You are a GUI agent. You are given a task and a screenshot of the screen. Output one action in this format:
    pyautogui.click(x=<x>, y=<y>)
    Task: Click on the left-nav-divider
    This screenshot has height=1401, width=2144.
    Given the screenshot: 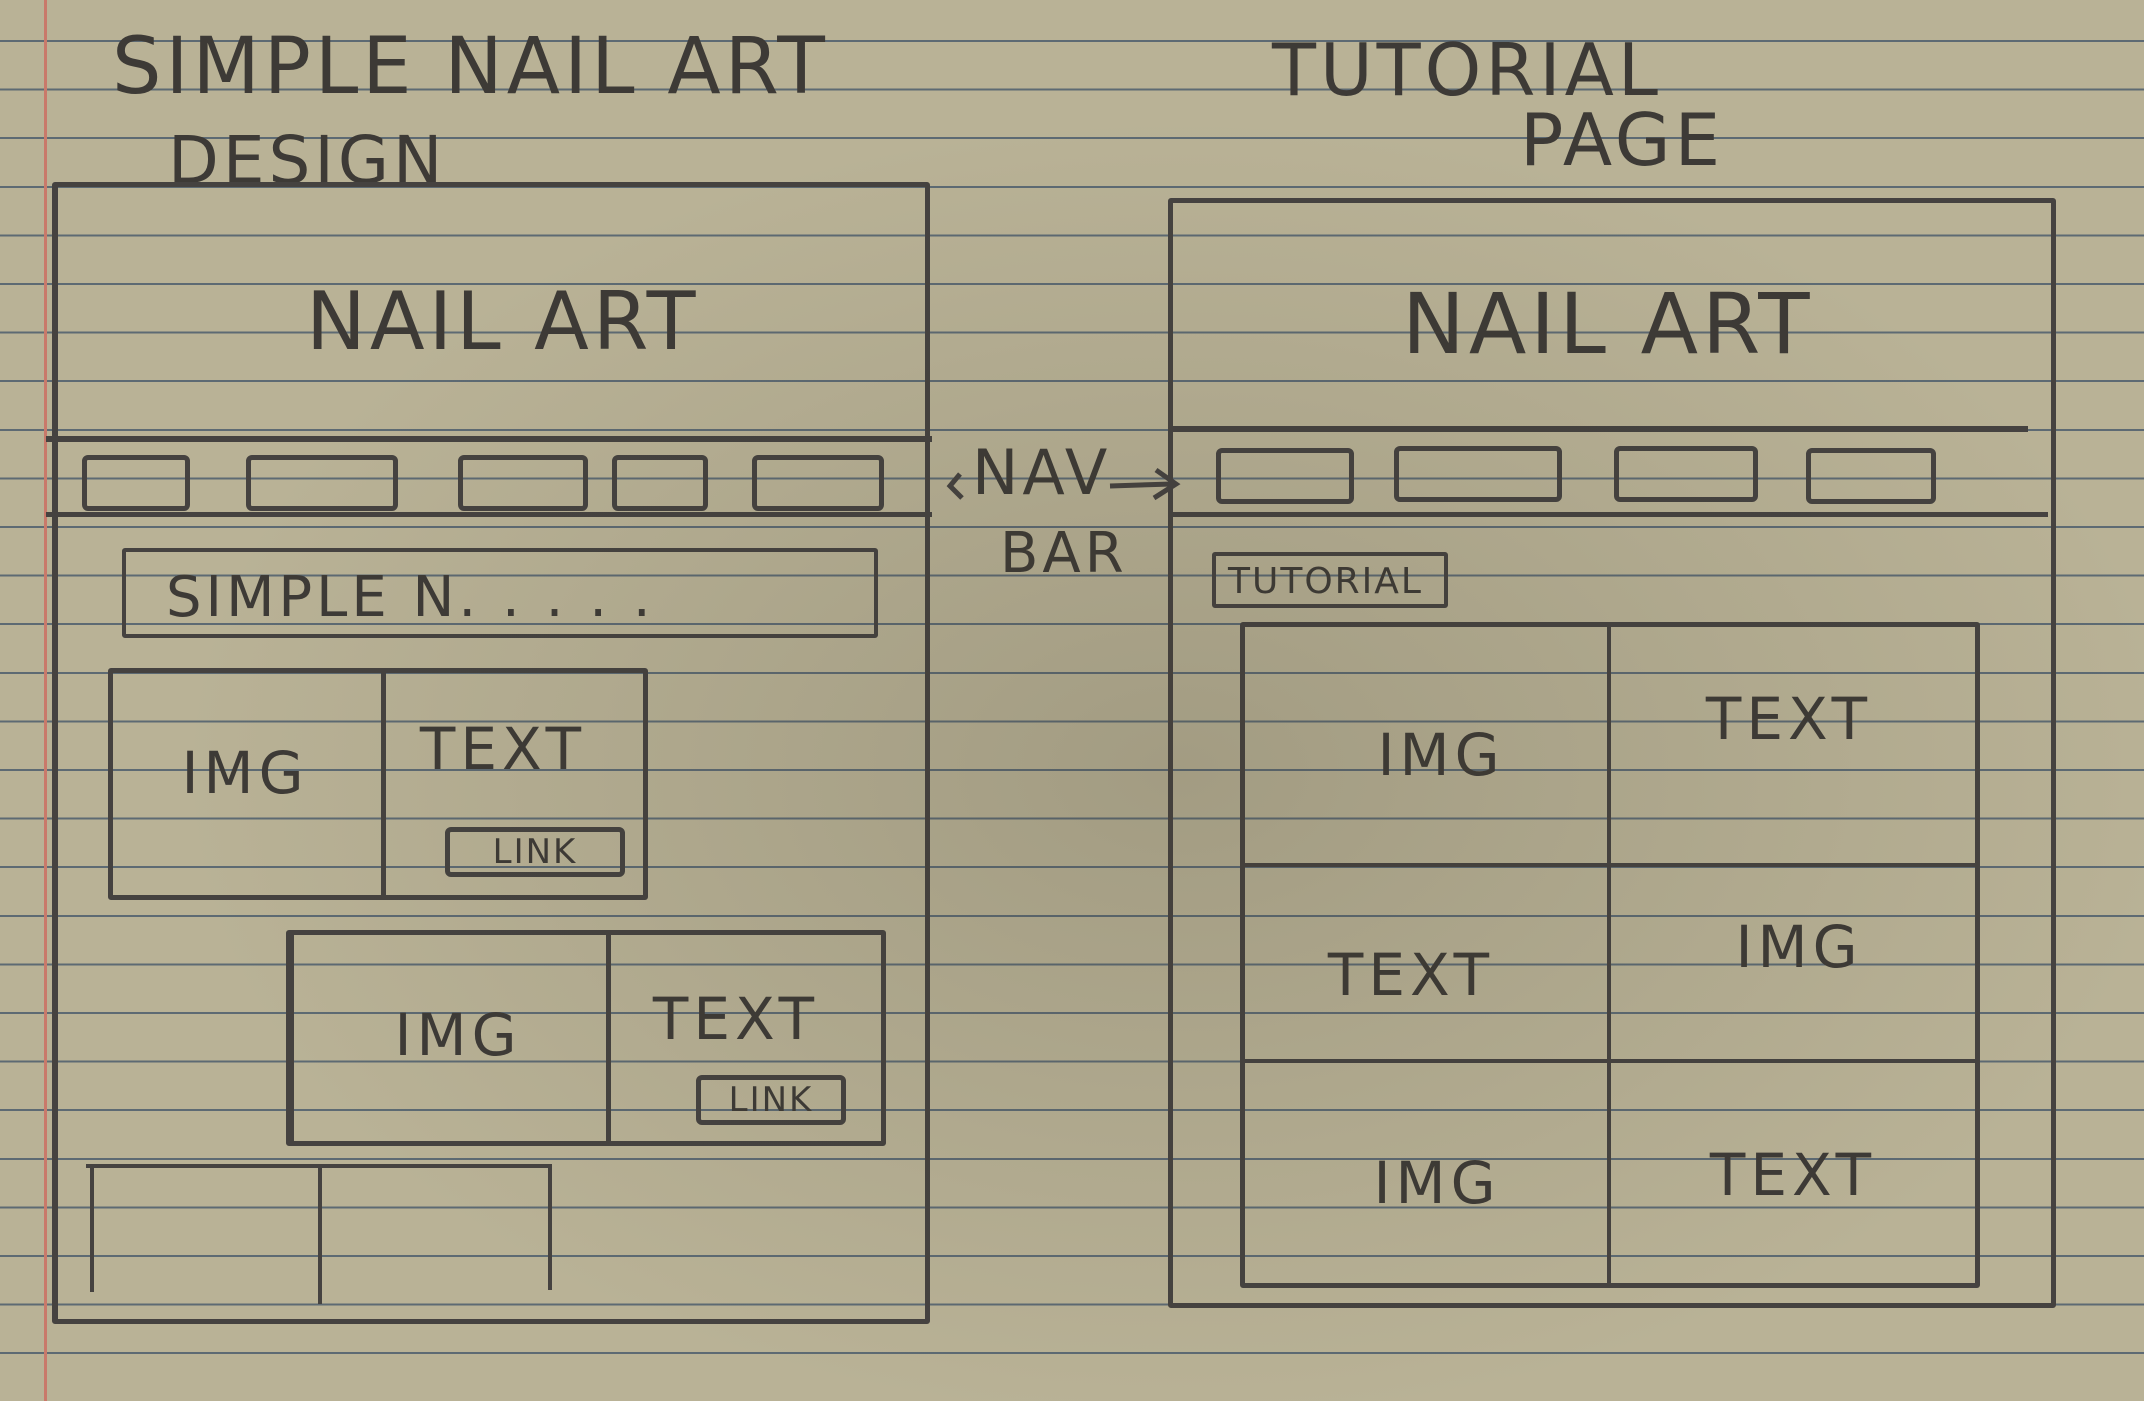 What is the action you would take?
    pyautogui.click(x=489, y=514)
    